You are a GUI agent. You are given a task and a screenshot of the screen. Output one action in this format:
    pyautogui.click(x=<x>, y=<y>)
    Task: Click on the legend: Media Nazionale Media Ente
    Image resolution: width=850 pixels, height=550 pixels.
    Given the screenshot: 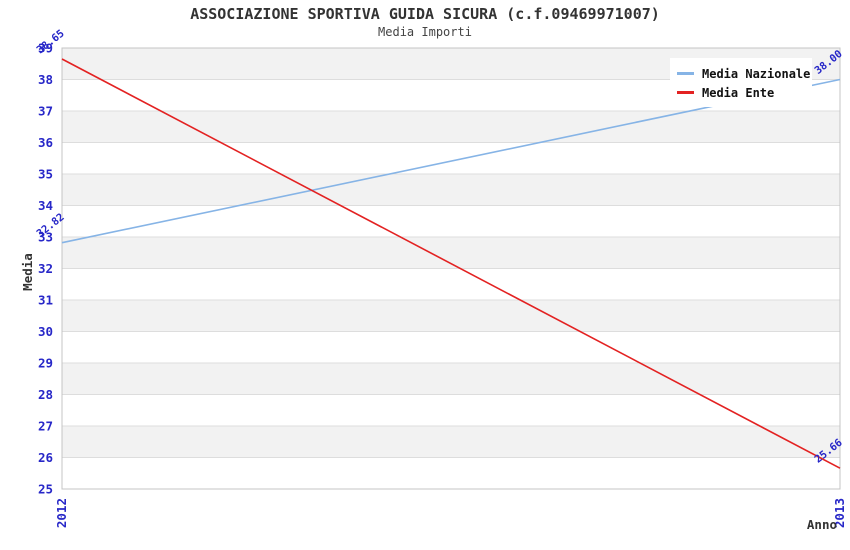 What is the action you would take?
    pyautogui.click(x=741, y=82)
    